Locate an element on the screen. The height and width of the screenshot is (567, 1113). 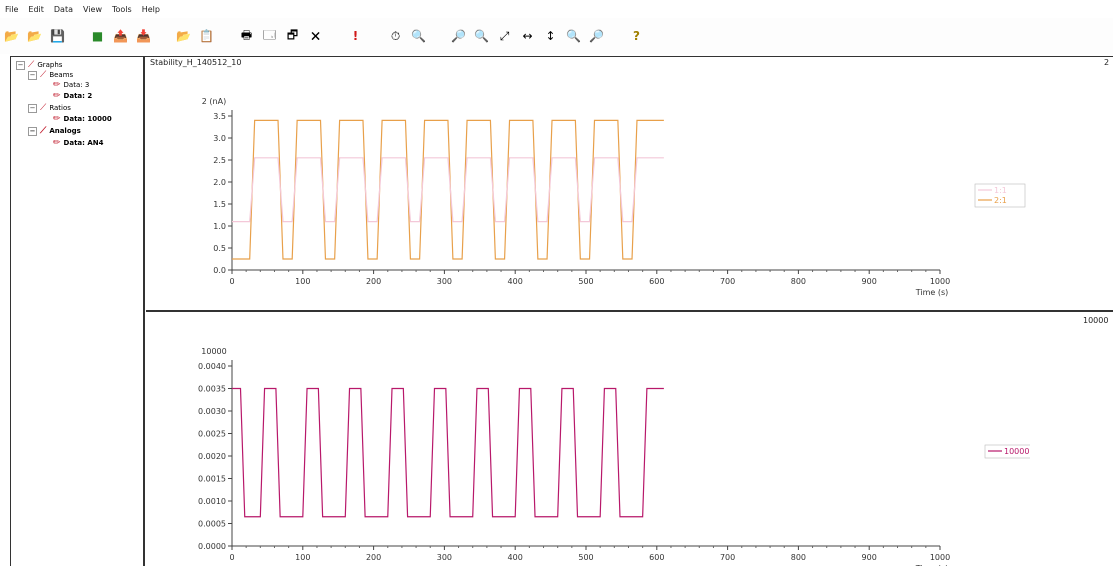
toolbar: 📂 📂 💾 ■ 📤 📥 📂 📋 🖶 🗔 🗗 🗙! ⏱ 🔍 🔎 🔍 ⤢ ↔ ↕ 🔍 🔎? is located at coordinates (556, 36).